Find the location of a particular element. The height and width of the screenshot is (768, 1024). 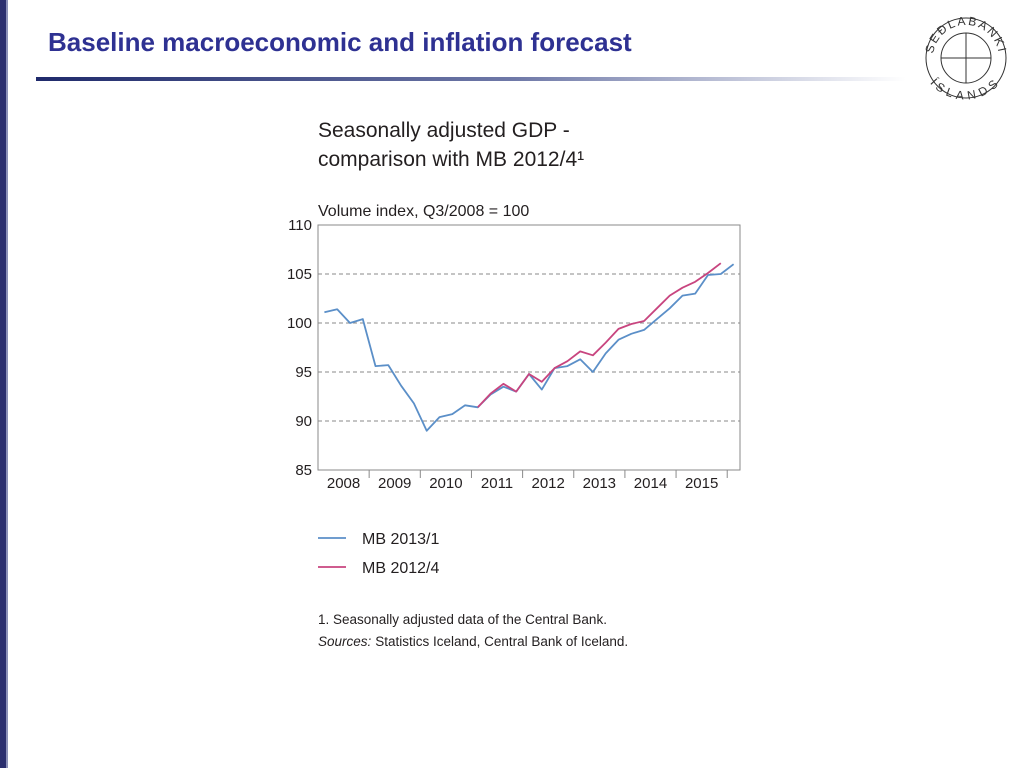

x-tick-label: 2015 is located at coordinates (701, 483).